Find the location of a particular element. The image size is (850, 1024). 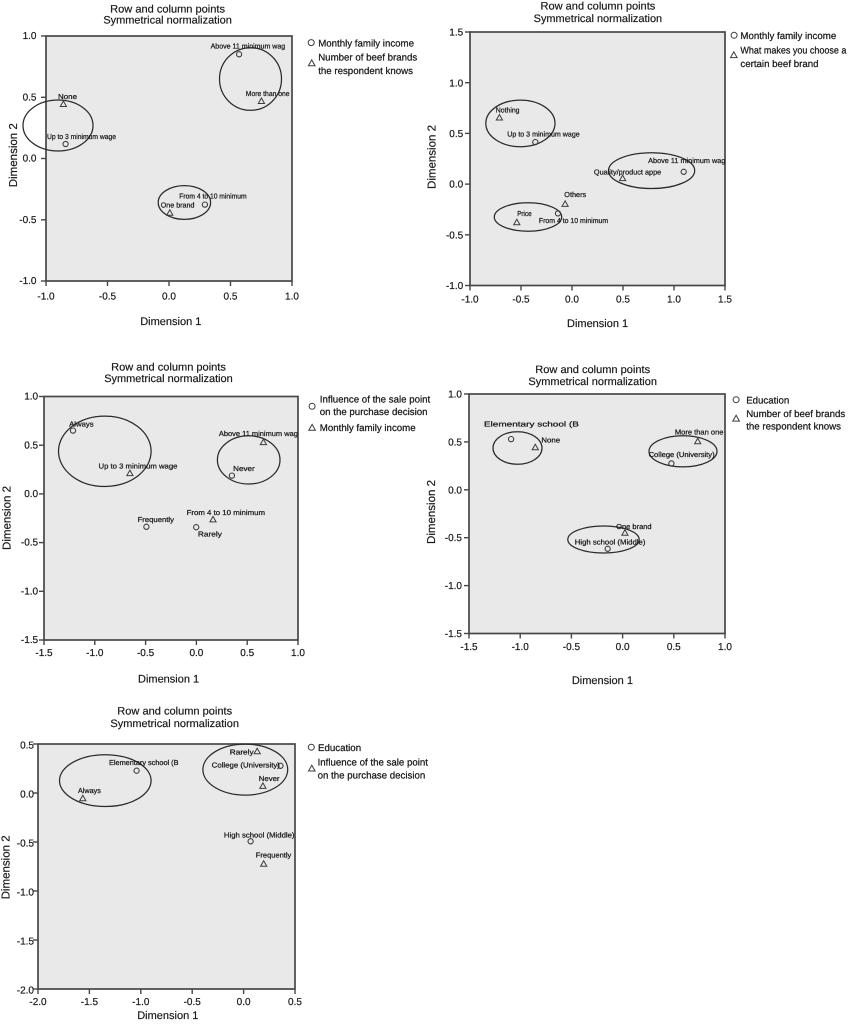

svg-text: None is located at coordinates (67, 96).